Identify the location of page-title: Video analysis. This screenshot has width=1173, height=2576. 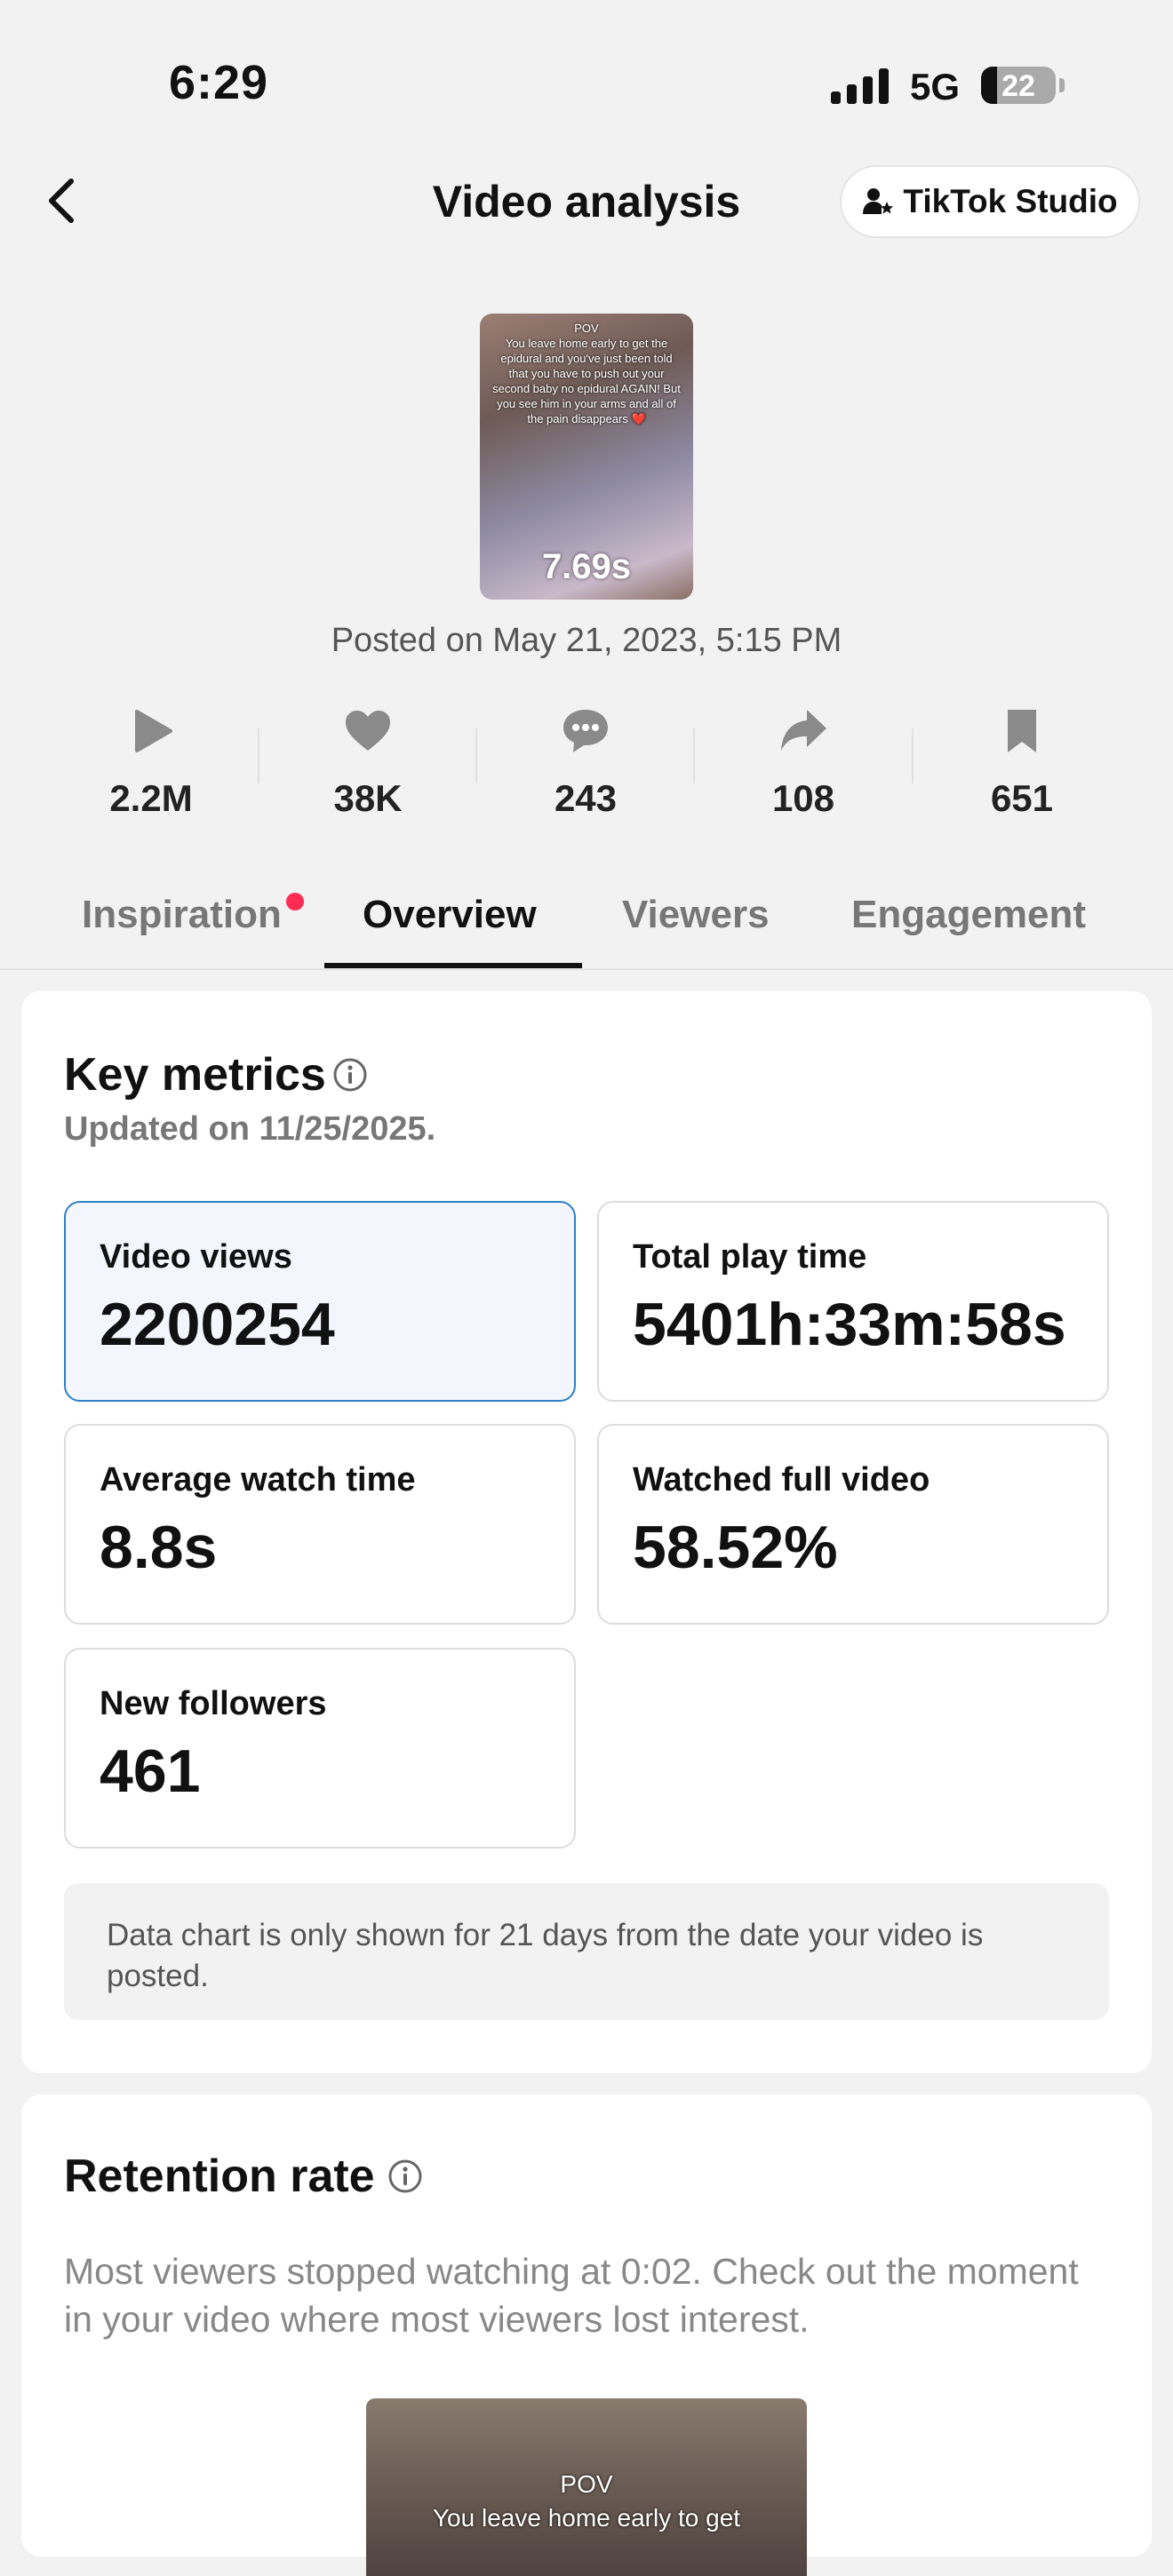
(586, 202).